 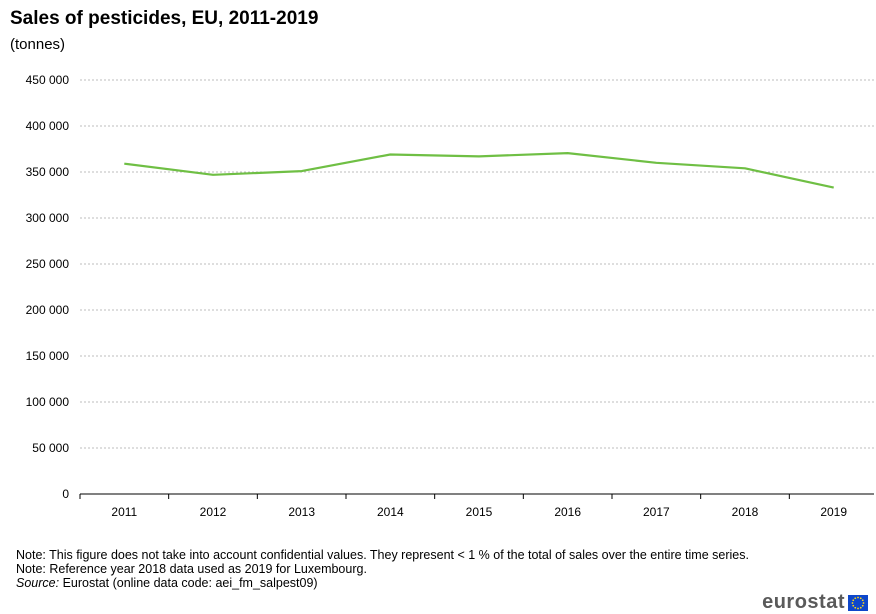 I want to click on y-tick-label: 400 000, so click(x=48, y=126).